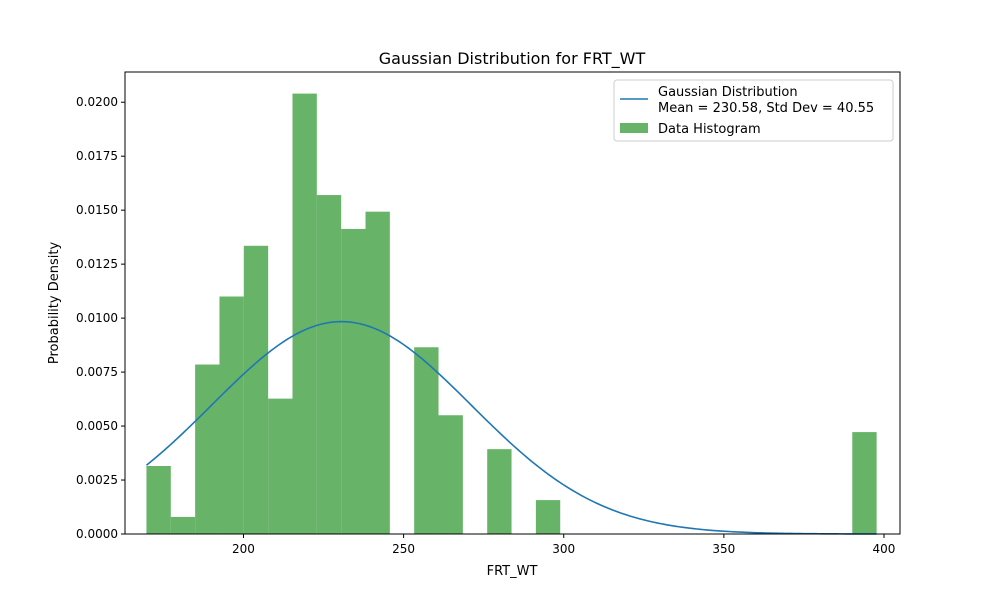 The image size is (1000, 600). Describe the element at coordinates (512, 571) in the screenshot. I see `x-axis-label: FRT_WT` at that location.